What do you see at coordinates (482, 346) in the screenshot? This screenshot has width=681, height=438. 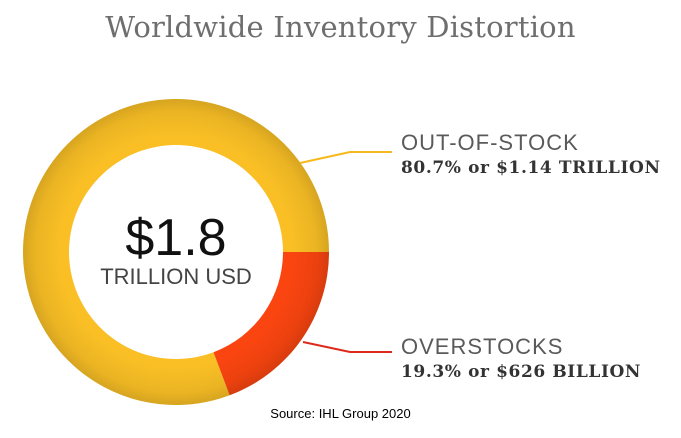 I see `slice-label-overstocks: OVERSTOCKS` at bounding box center [482, 346].